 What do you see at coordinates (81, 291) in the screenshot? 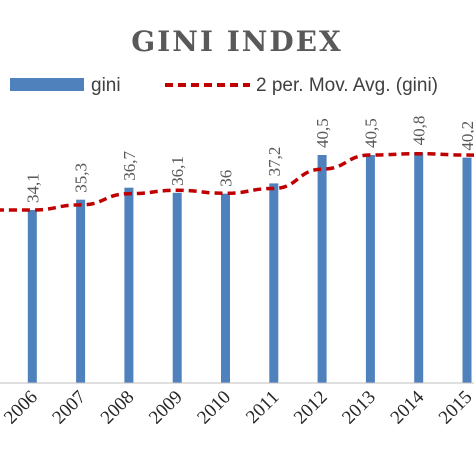
I see `bar-2007` at bounding box center [81, 291].